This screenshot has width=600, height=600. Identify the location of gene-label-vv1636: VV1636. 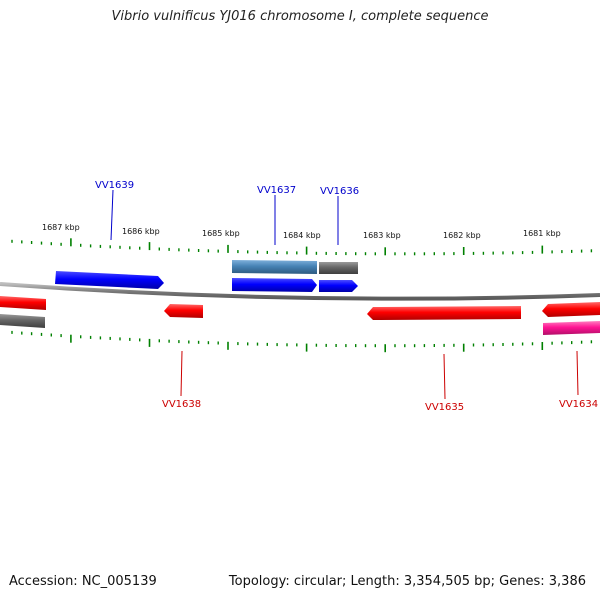
(339, 191).